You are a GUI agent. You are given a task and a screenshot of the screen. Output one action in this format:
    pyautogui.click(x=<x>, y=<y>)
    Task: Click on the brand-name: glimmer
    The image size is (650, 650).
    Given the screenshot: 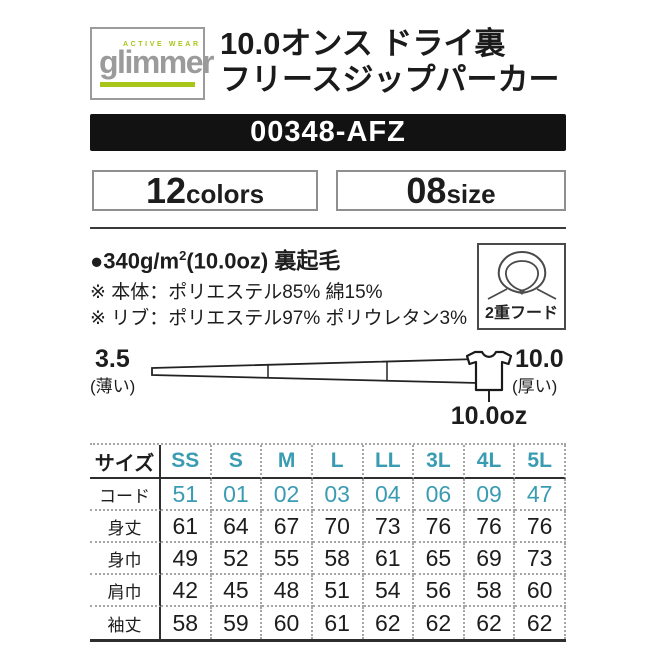 What is the action you would take?
    pyautogui.click(x=156, y=62)
    